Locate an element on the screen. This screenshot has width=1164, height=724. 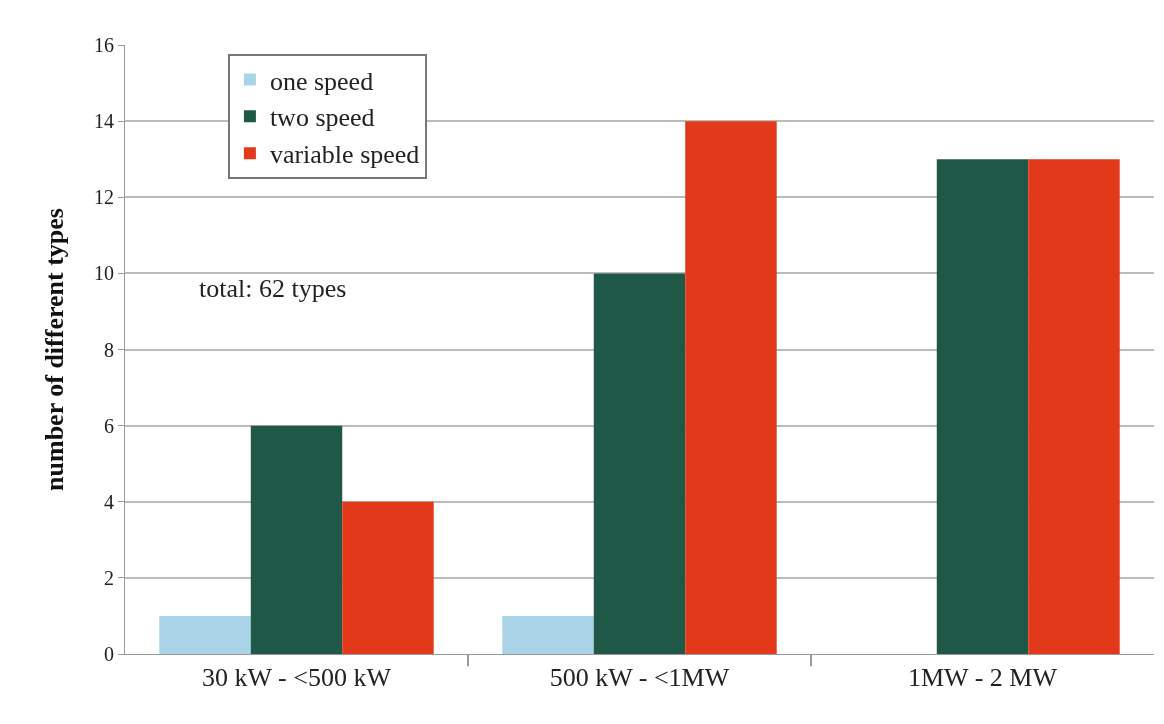
annotation: total: 62 types is located at coordinates (273, 288).